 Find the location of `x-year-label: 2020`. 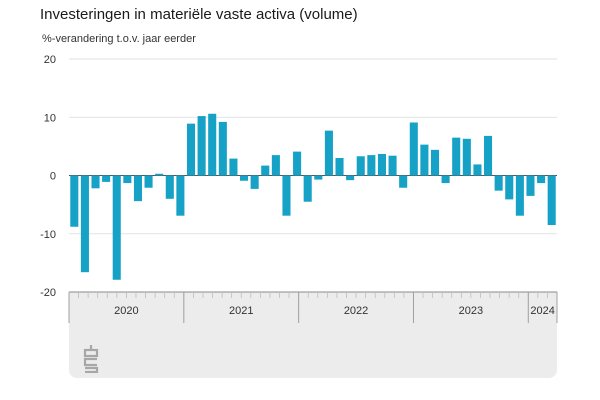

x-year-label: 2020 is located at coordinates (126, 311).